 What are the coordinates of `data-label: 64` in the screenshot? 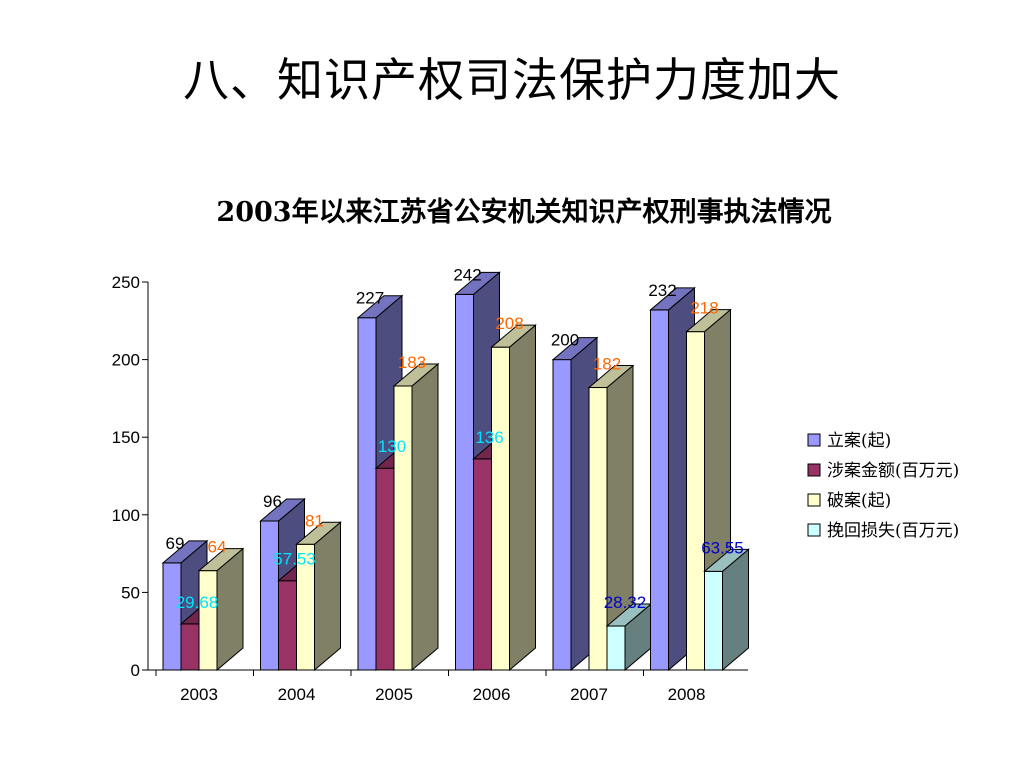 It's located at (217, 547).